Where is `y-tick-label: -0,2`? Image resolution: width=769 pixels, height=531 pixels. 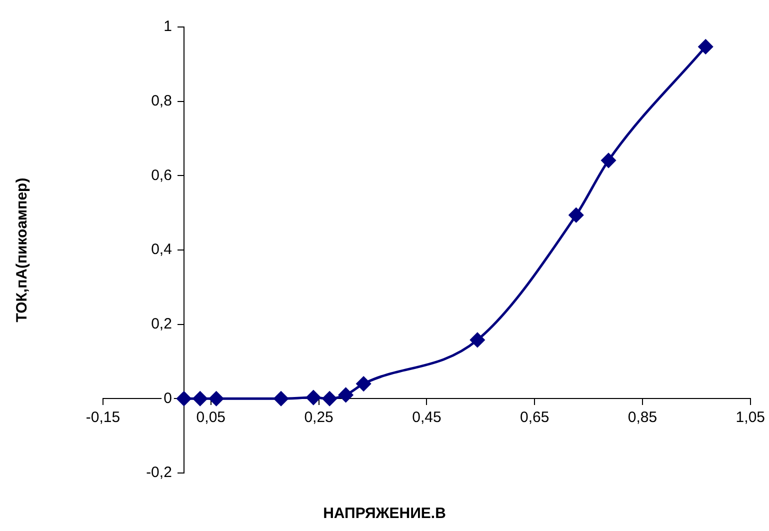
y-tick-label: -0,2 is located at coordinates (159, 473).